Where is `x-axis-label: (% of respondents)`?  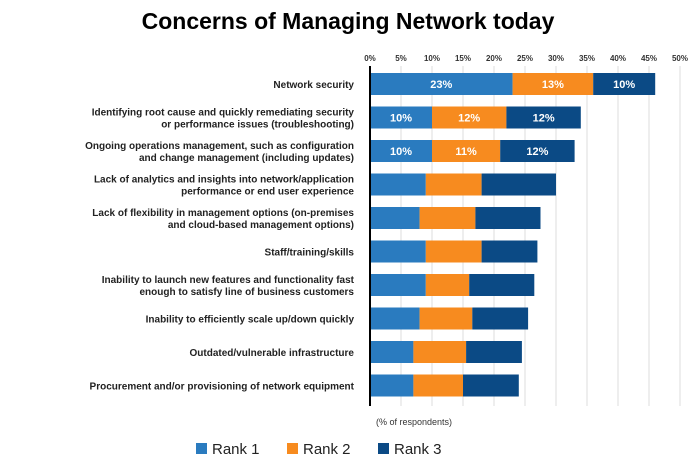
x-axis-label: (% of respondents) is located at coordinates (414, 422).